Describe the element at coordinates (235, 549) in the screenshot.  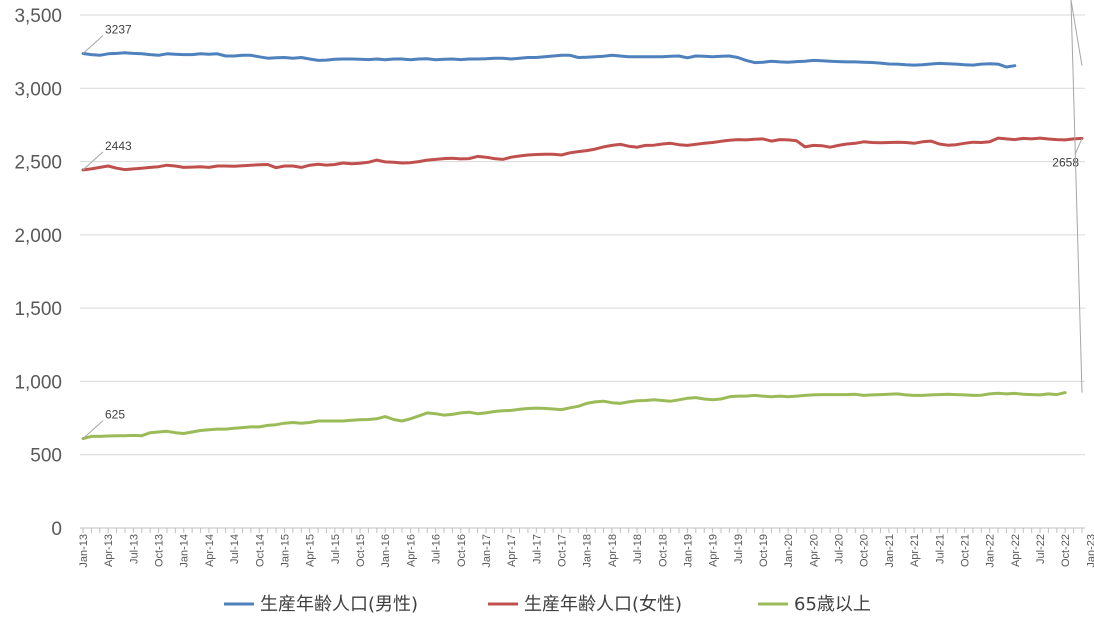
I see `x-tick-label: Jul-14` at that location.